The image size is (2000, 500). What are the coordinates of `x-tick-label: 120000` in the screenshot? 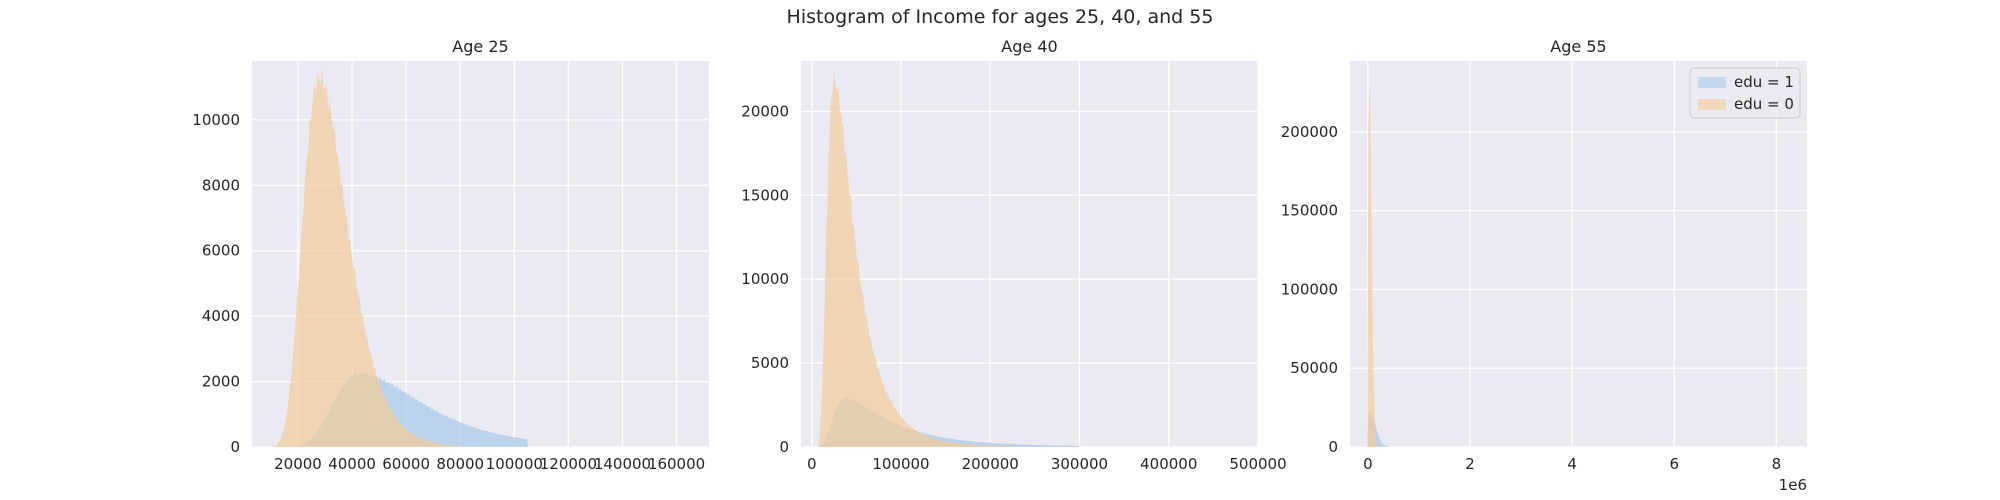 It's located at (568, 464).